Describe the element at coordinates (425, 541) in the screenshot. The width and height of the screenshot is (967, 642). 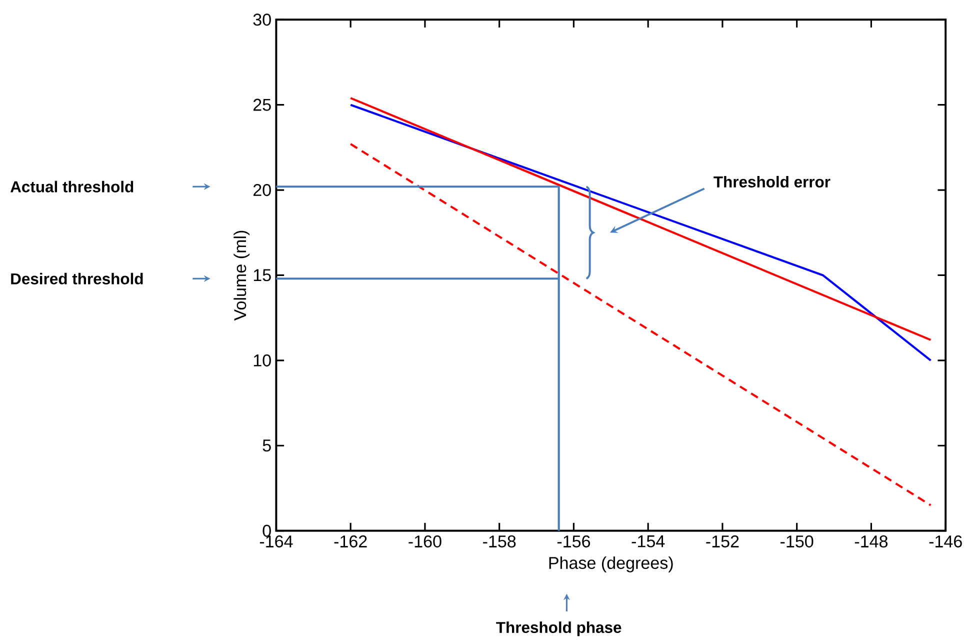
I see `x-tick-label: -160` at that location.